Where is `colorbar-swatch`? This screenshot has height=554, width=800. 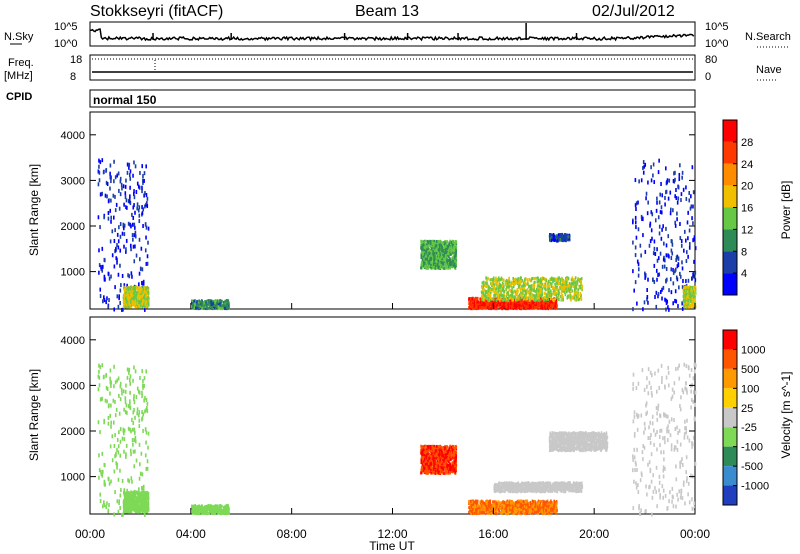
colorbar-swatch is located at coordinates (730, 131).